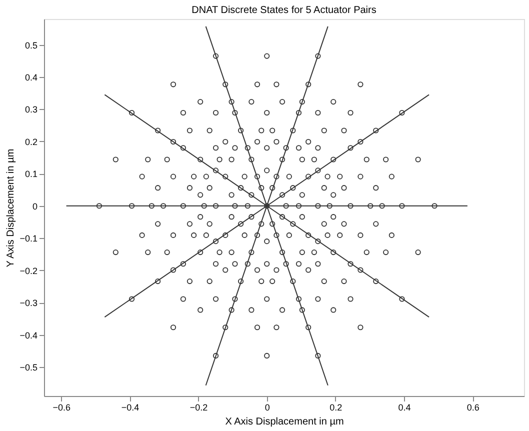 The image size is (529, 431). Describe the element at coordinates (31, 174) in the screenshot. I see `y-tick-label: 0.1` at that location.